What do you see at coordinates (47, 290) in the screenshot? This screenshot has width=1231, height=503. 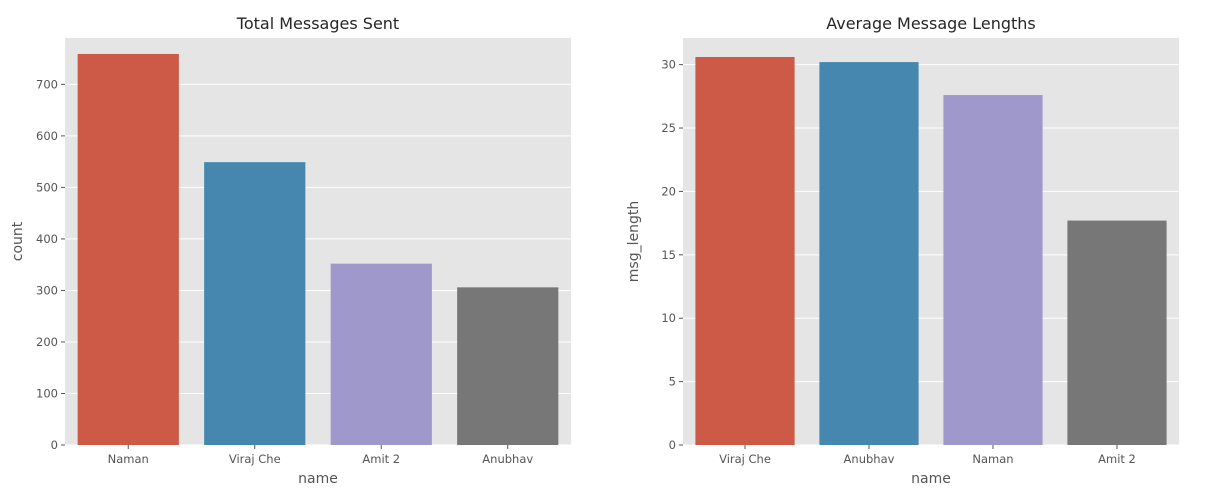 I see `y-tick-label: 300` at bounding box center [47, 290].